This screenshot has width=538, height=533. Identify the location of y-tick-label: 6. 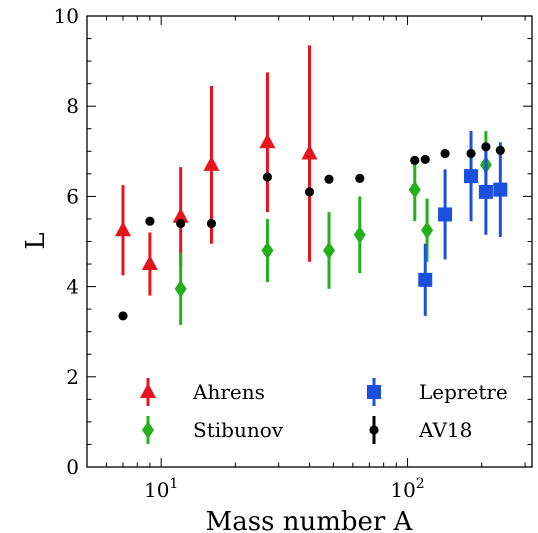
(72, 196).